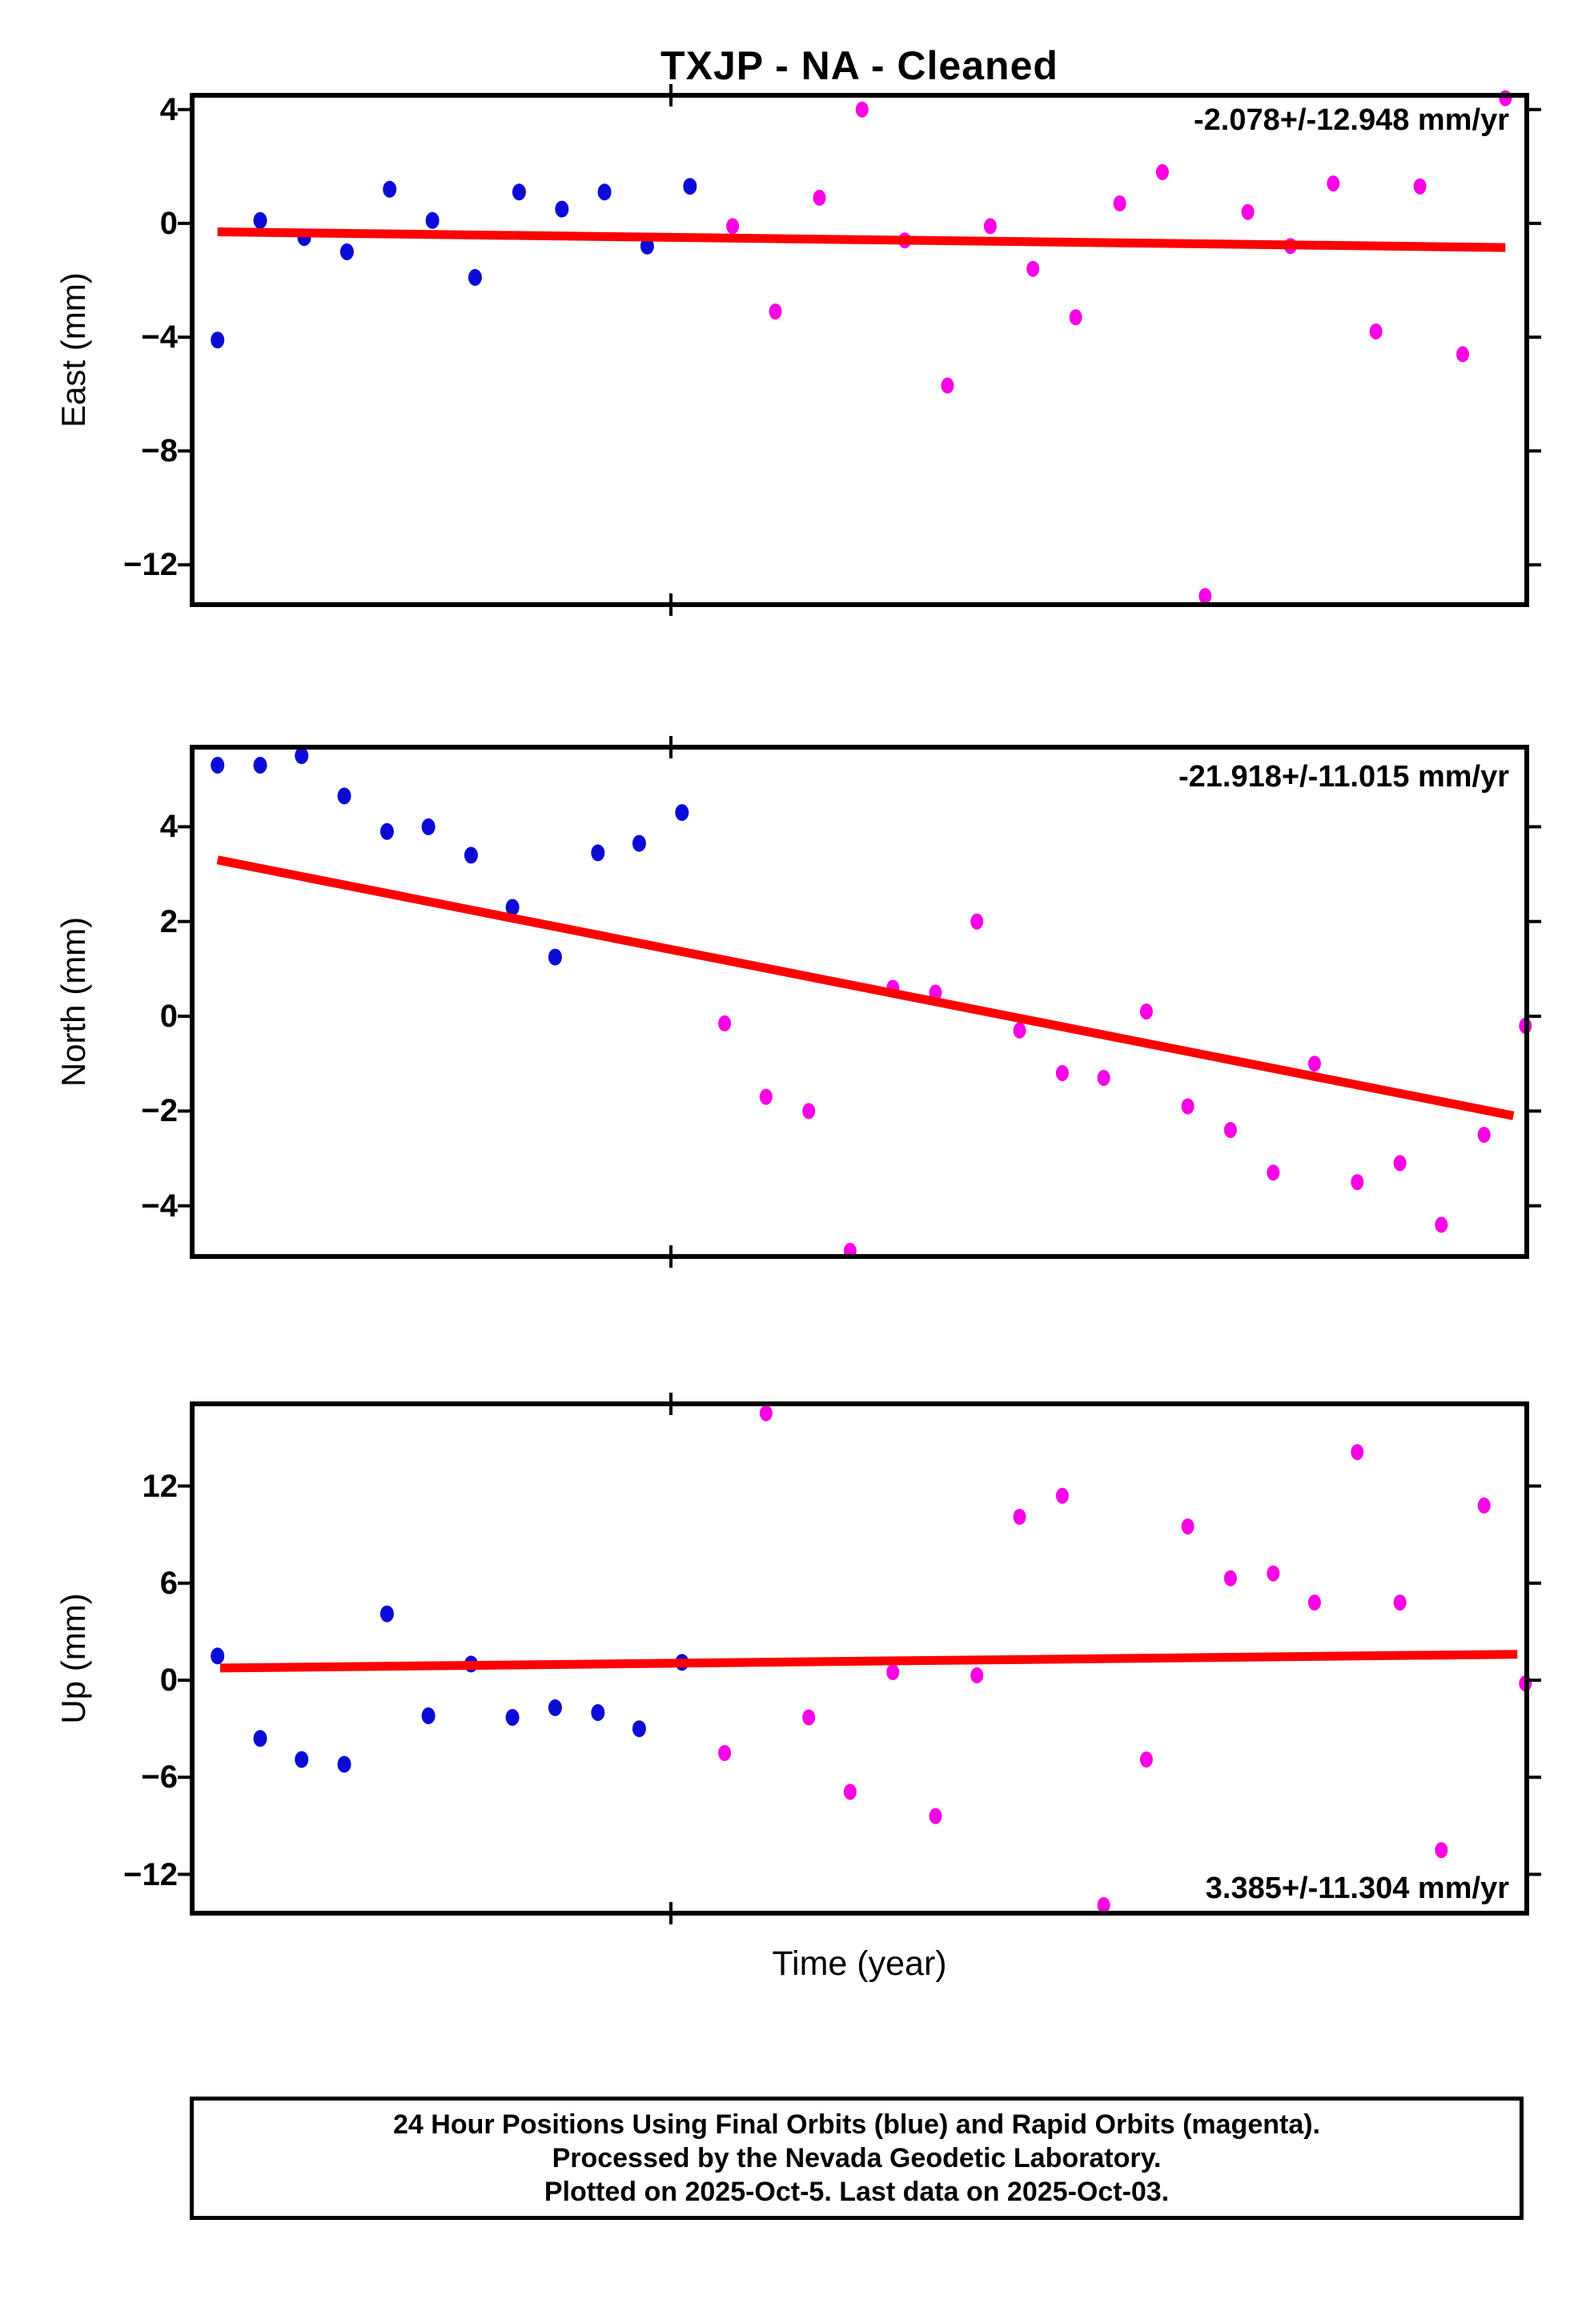  Describe the element at coordinates (151, 1874) in the screenshot. I see `y-tick-label: −12` at that location.